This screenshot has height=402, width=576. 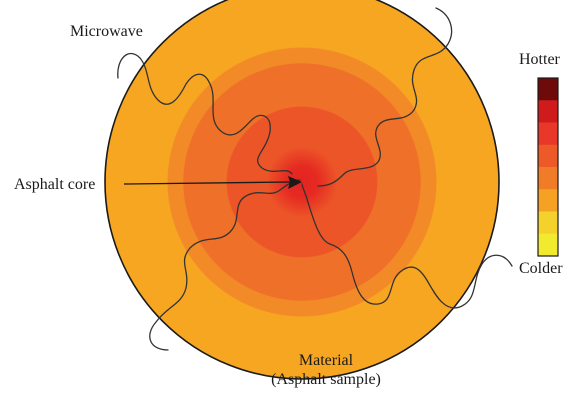 I want to click on material-label-line-2: (Asphalt sample), so click(x=326, y=379).